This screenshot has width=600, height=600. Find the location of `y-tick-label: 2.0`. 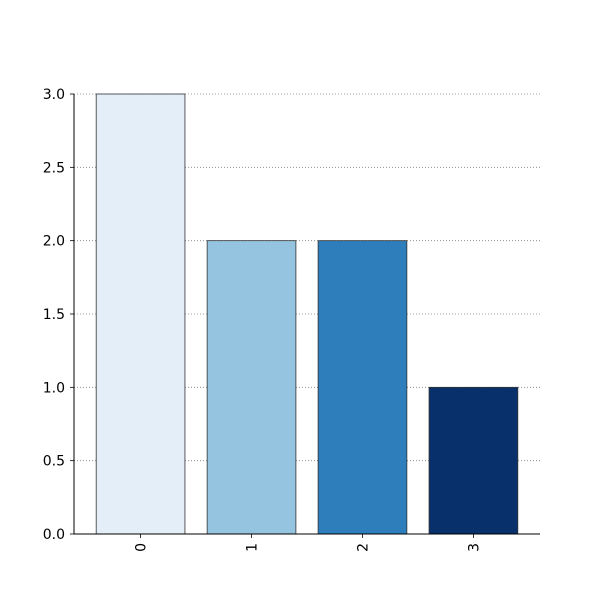

y-tick-label: 2.0 is located at coordinates (54, 242).